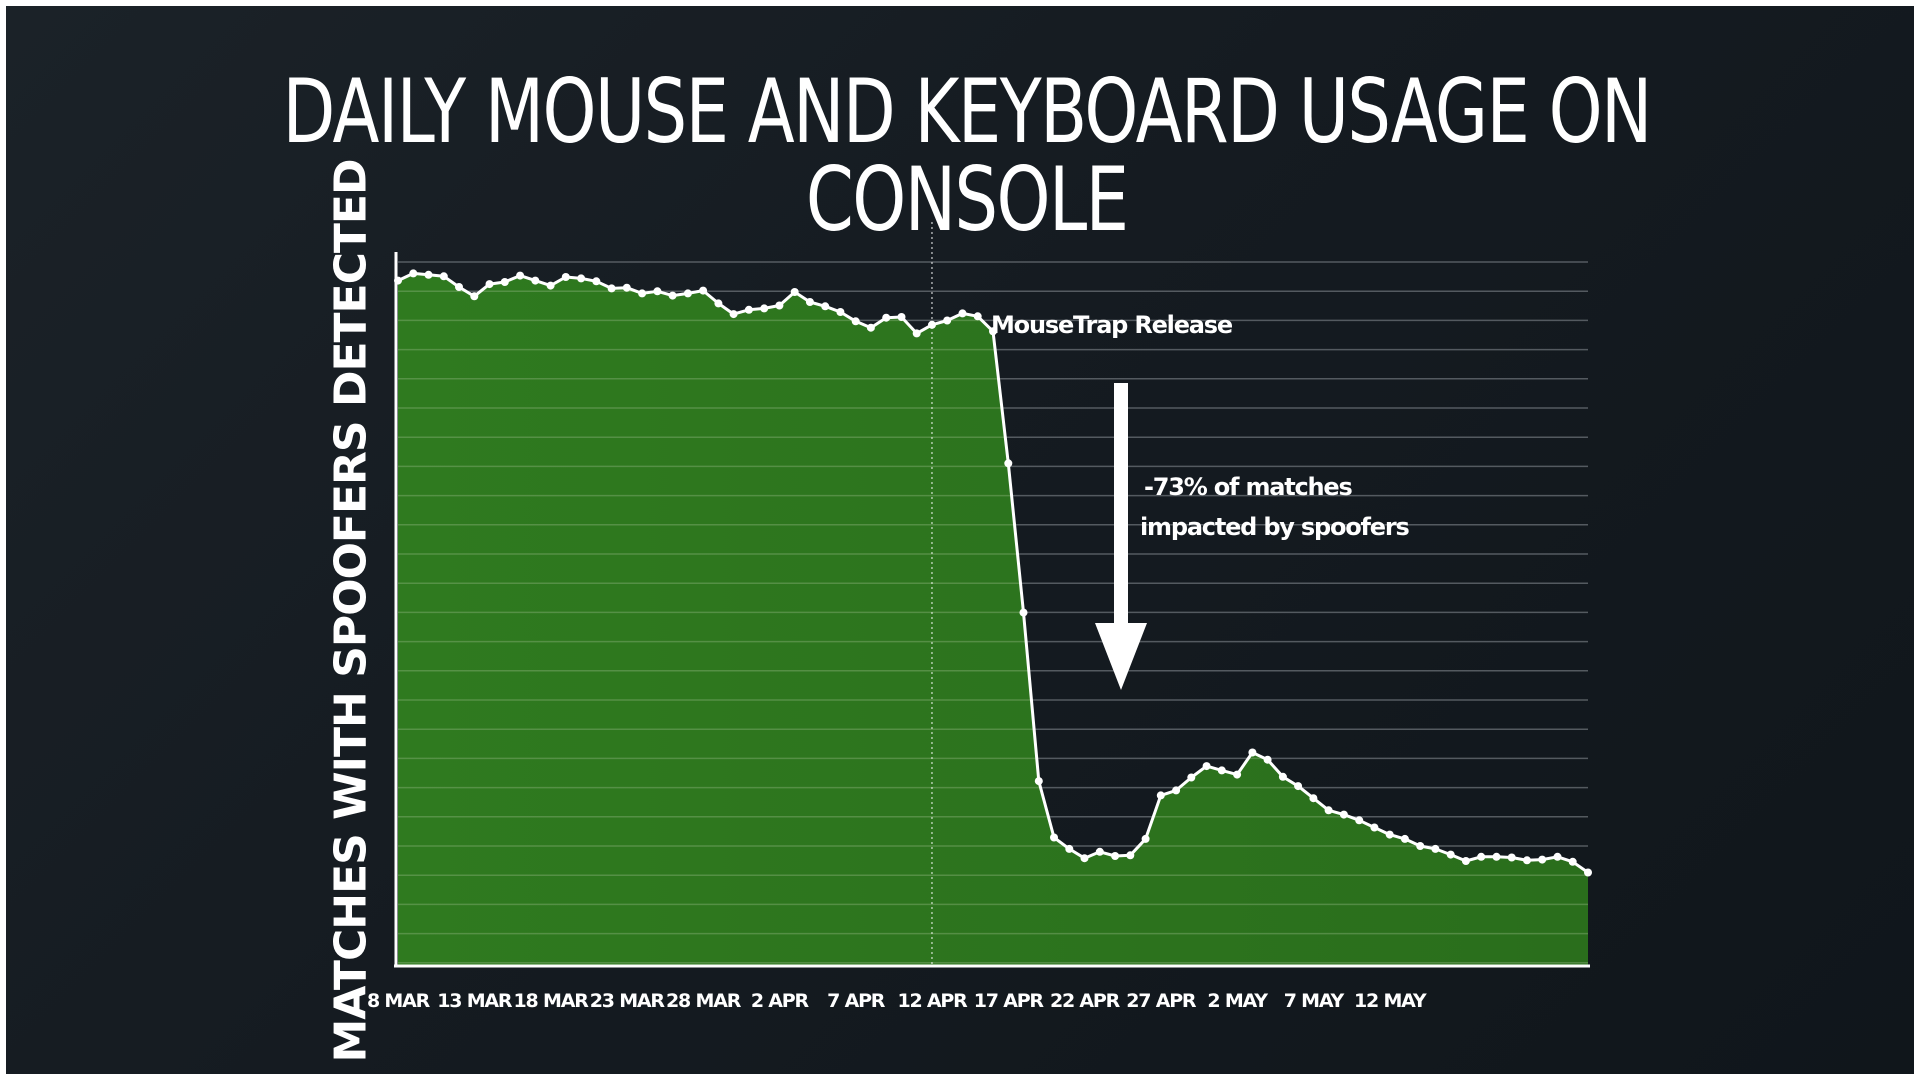 The image size is (1920, 1080). Describe the element at coordinates (628, 1001) in the screenshot. I see `x-tick-label: 23 MAR` at that location.